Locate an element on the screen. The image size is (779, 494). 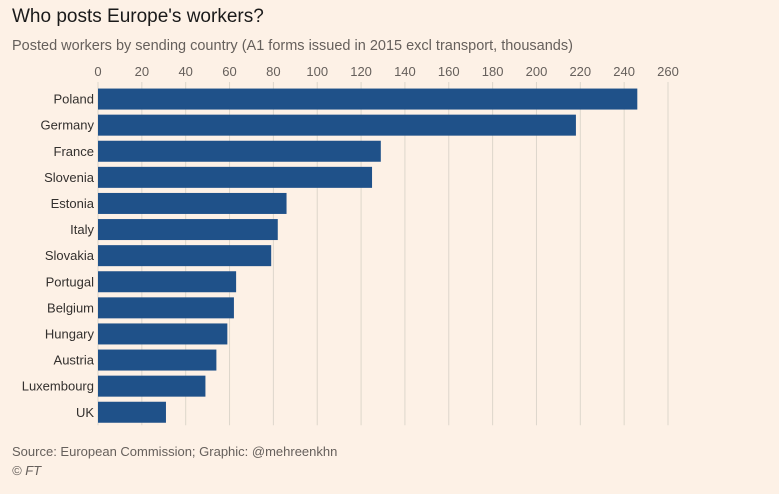
x-tick-label: 240 is located at coordinates (624, 71).